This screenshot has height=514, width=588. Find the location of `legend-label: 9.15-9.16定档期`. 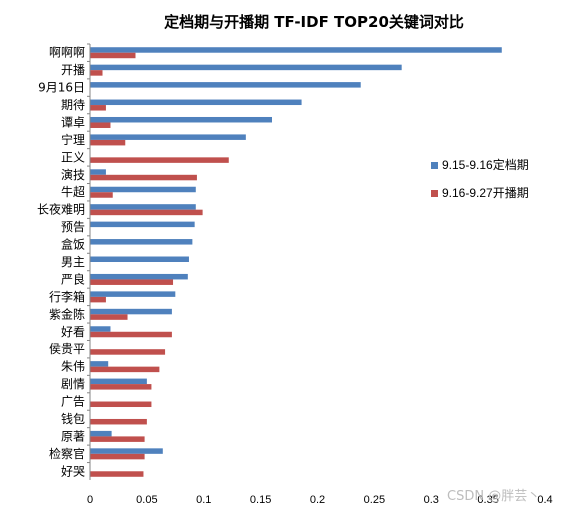

legend-label: 9.15-9.16定档期 is located at coordinates (485, 164).